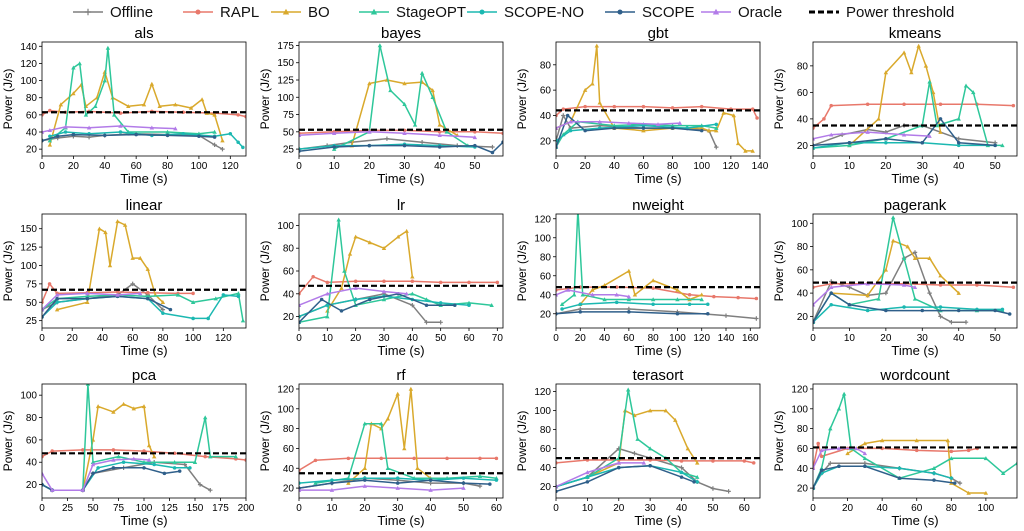  Describe the element at coordinates (803, 93) in the screenshot. I see `y-tick-label: 60` at that location.